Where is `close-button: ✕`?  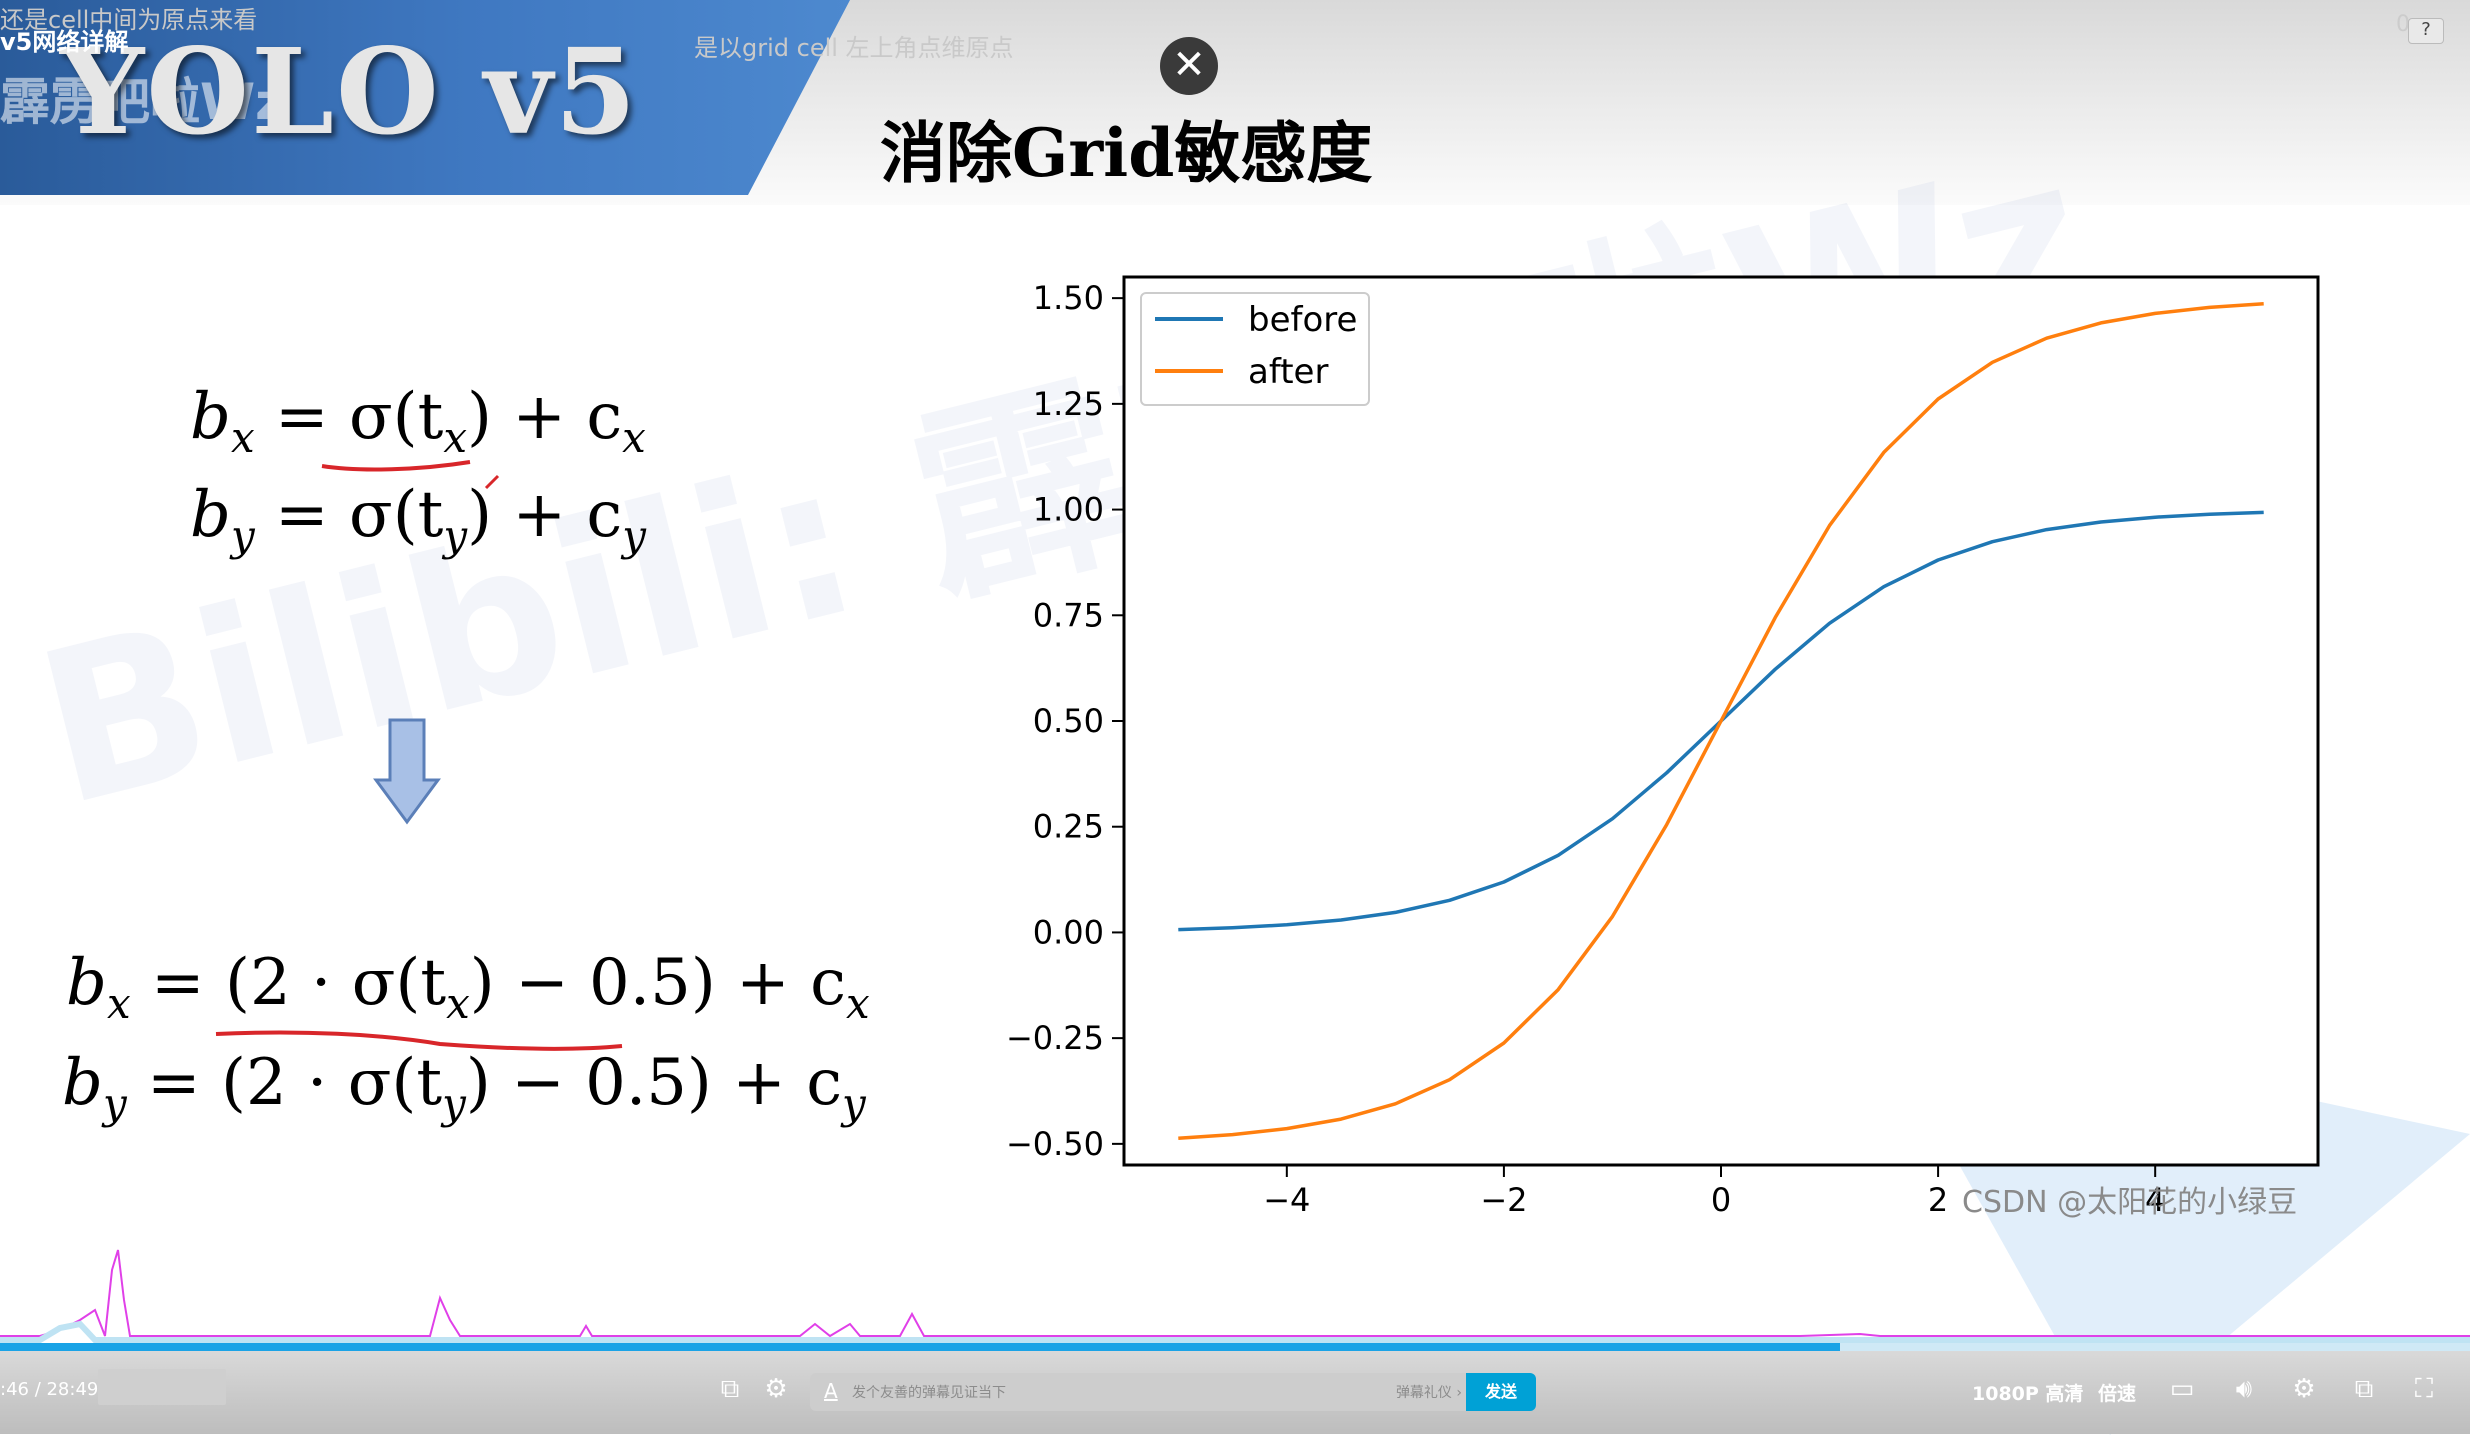
close-button: ✕ is located at coordinates (1189, 66).